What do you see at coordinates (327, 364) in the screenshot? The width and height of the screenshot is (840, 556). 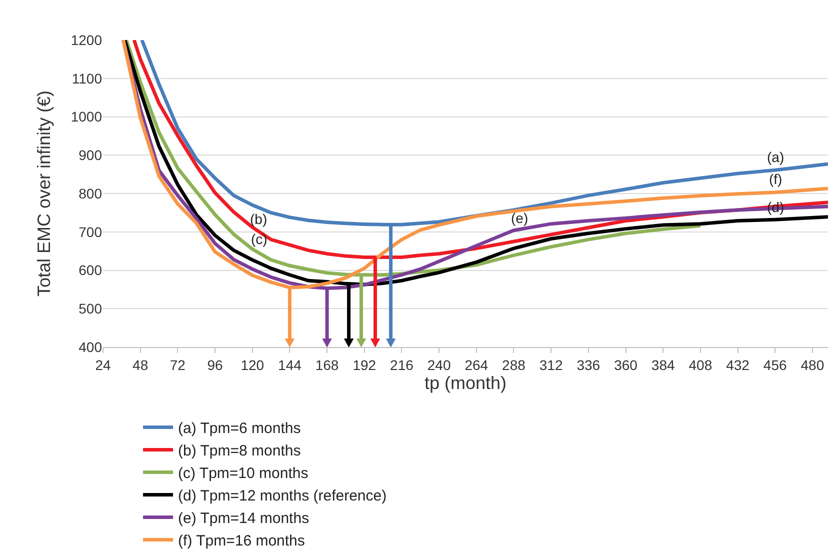 I see `x-tick-label: 168` at bounding box center [327, 364].